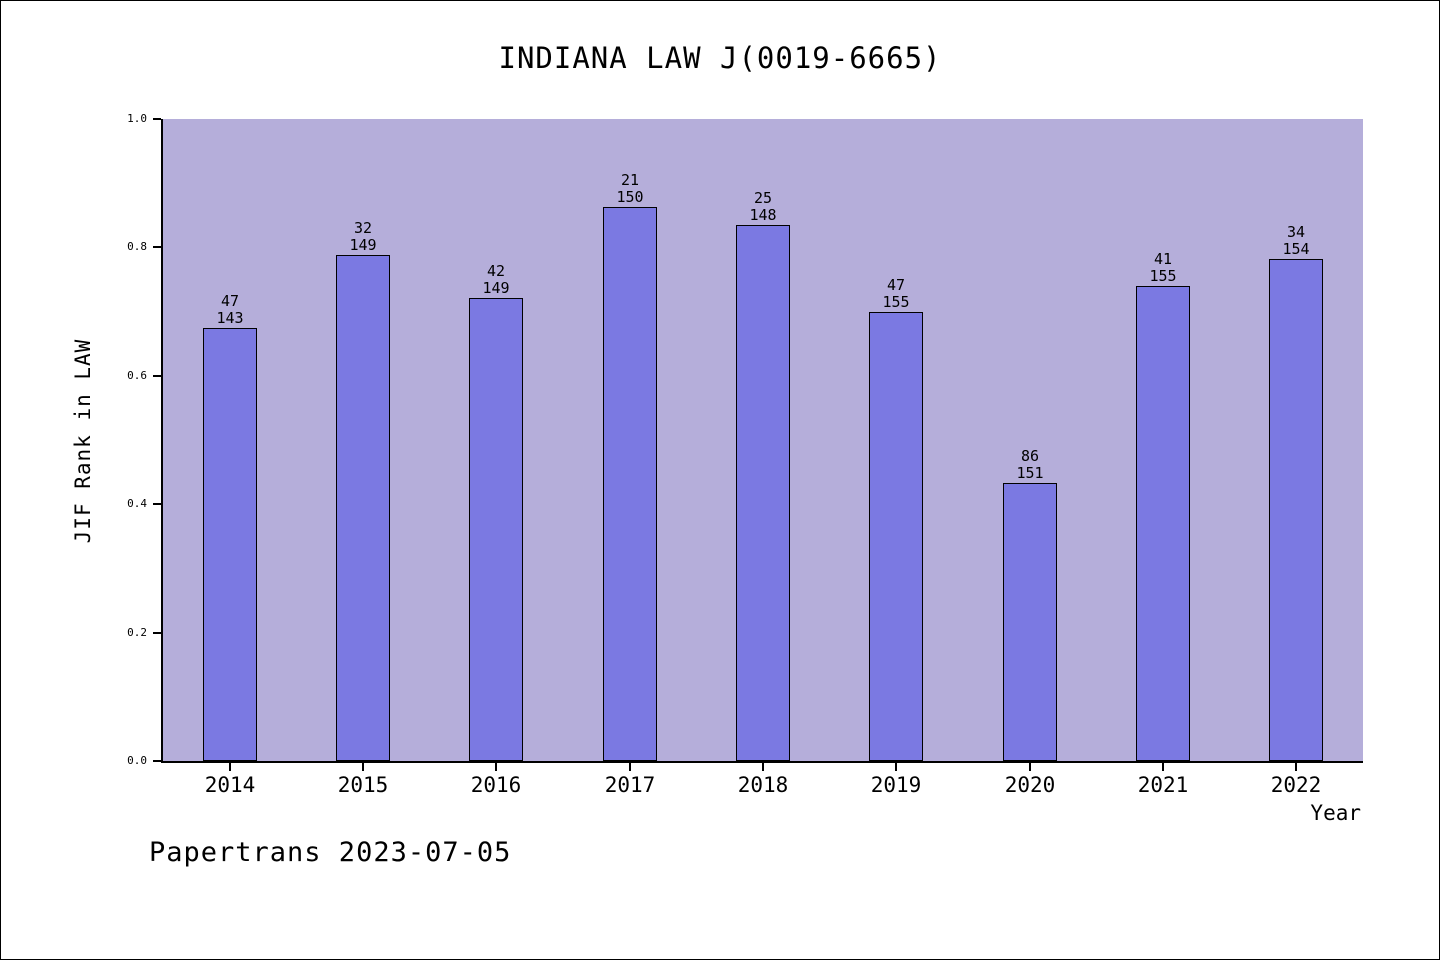 The image size is (1440, 960). What do you see at coordinates (1163, 785) in the screenshot?
I see `x-tick-label-2021: 2021` at bounding box center [1163, 785].